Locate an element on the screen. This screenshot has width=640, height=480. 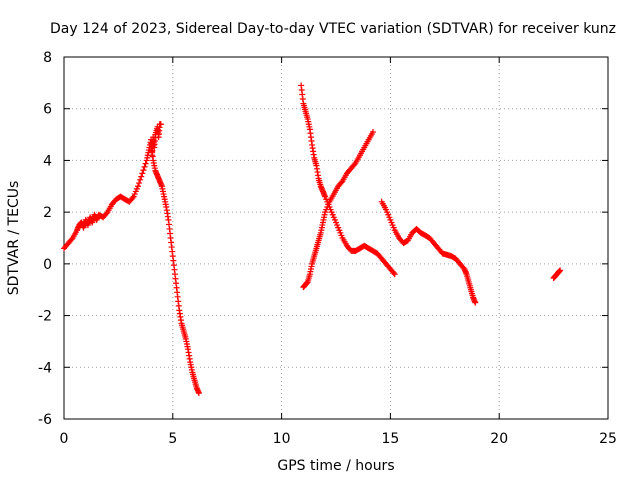
y-tick-label: 0 is located at coordinates (47, 265).